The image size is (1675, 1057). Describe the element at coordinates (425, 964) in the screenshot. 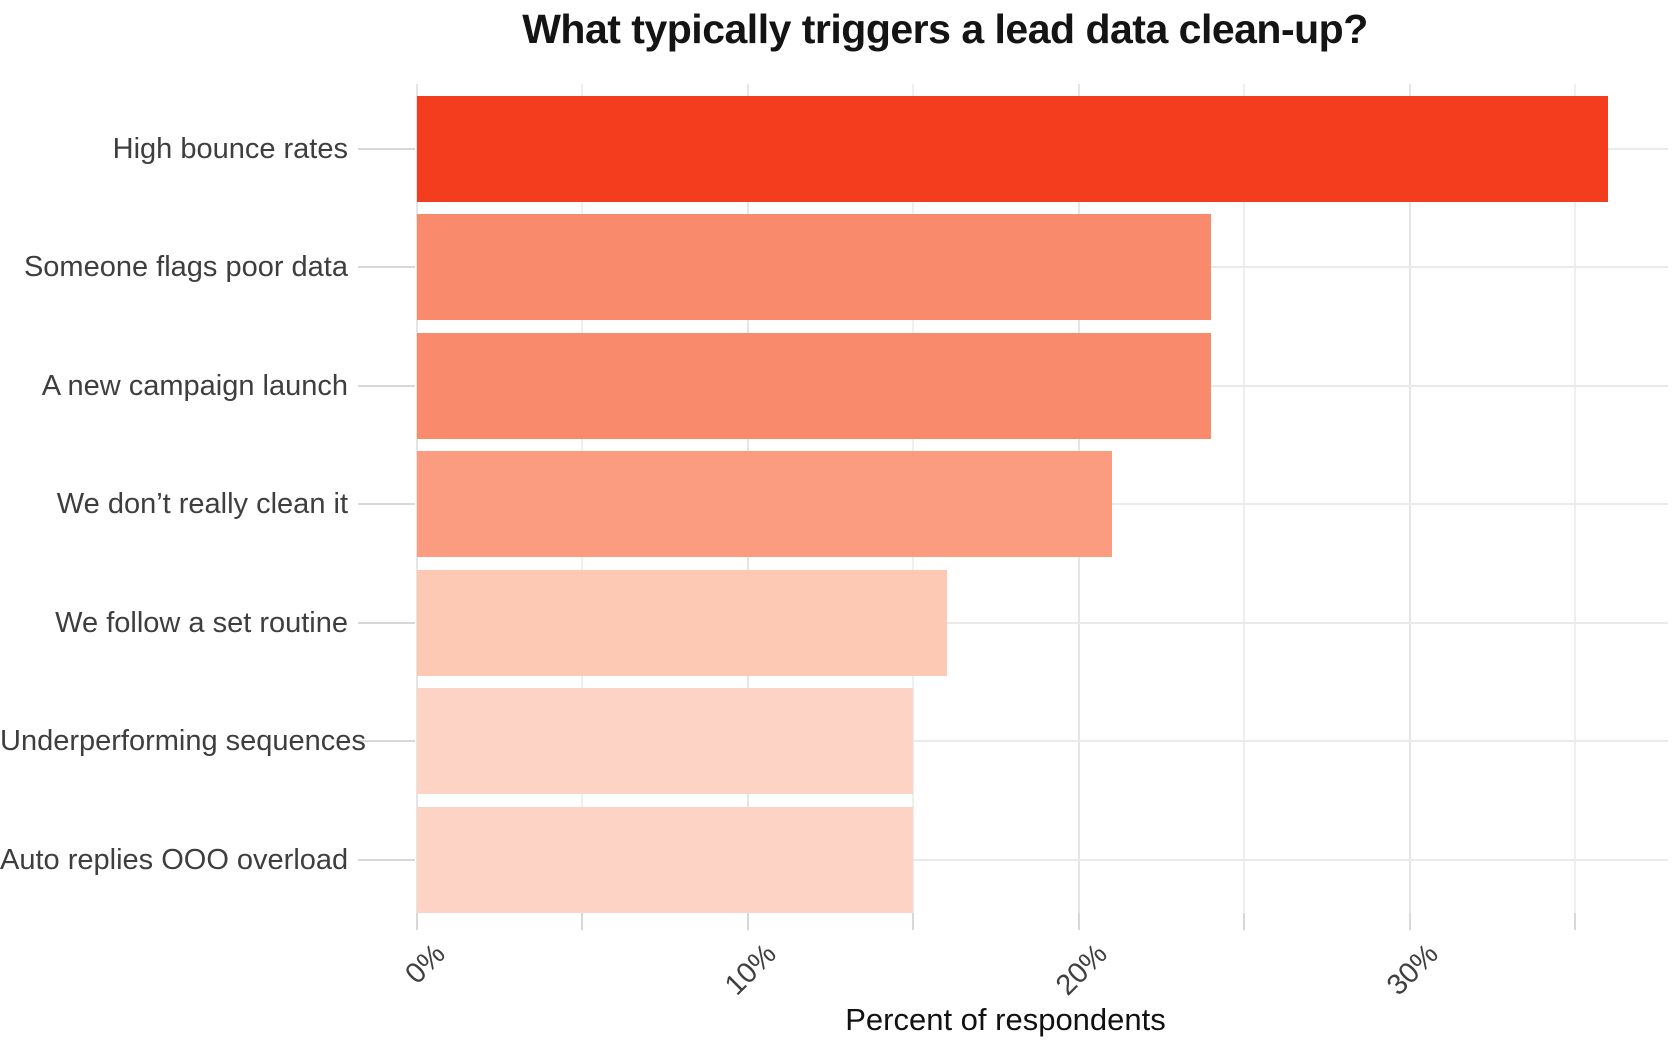

I see `x-tick-label: 0%` at that location.